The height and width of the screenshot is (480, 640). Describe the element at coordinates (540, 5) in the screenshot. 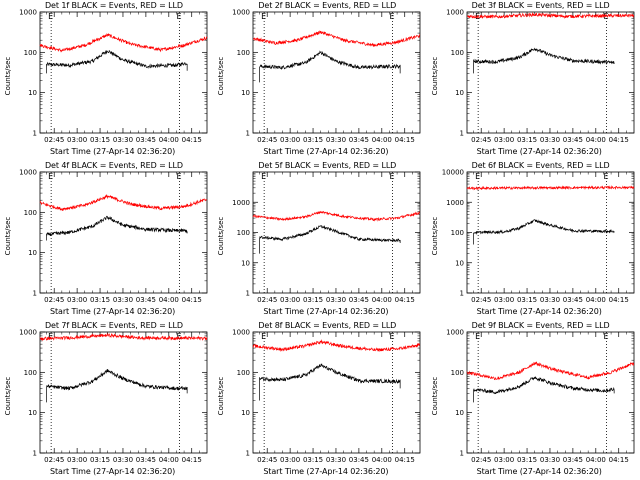

I see `chart-title: Det 3f BLACK = Events, RED = LLD` at that location.